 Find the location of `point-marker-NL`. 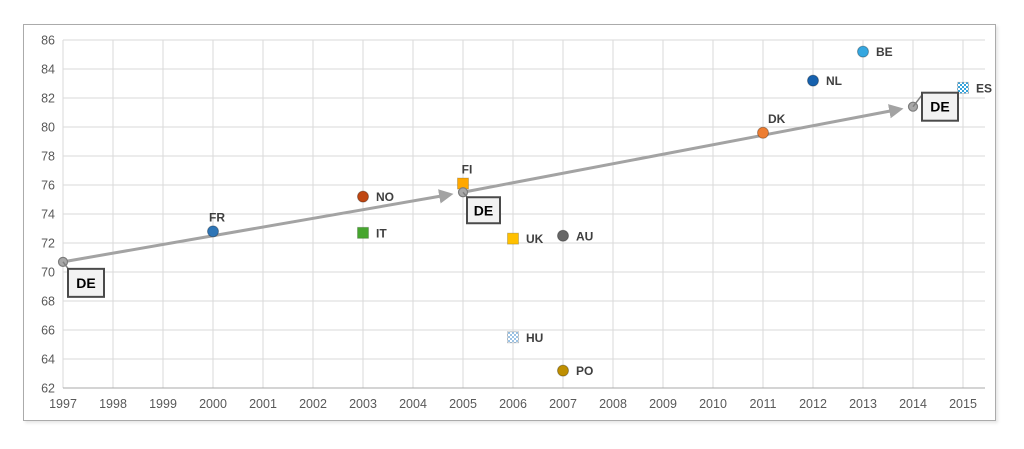

point-marker-NL is located at coordinates (813, 80).